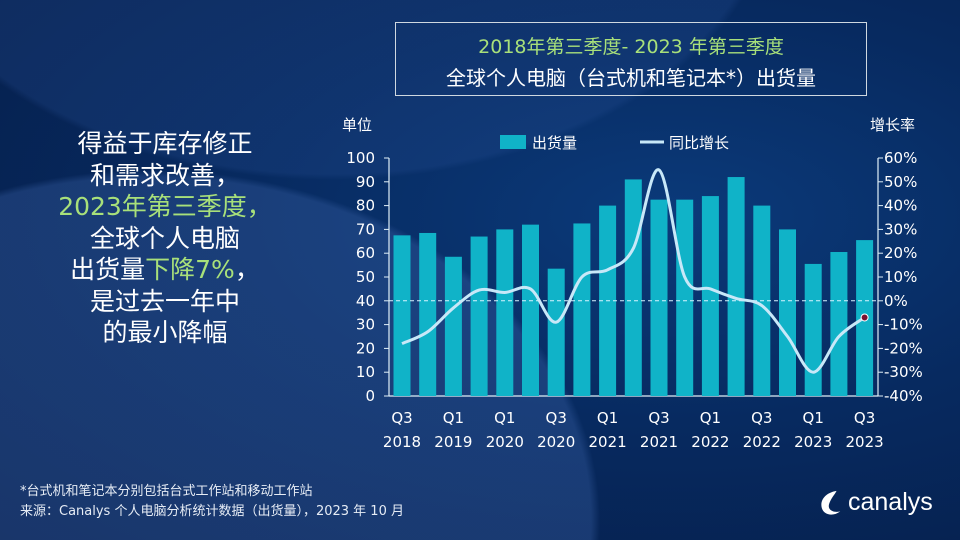  I want to click on source-note: 来源：Canalys 个人电脑分析统计数据（出货量），2023 年 10 月, so click(212, 511).